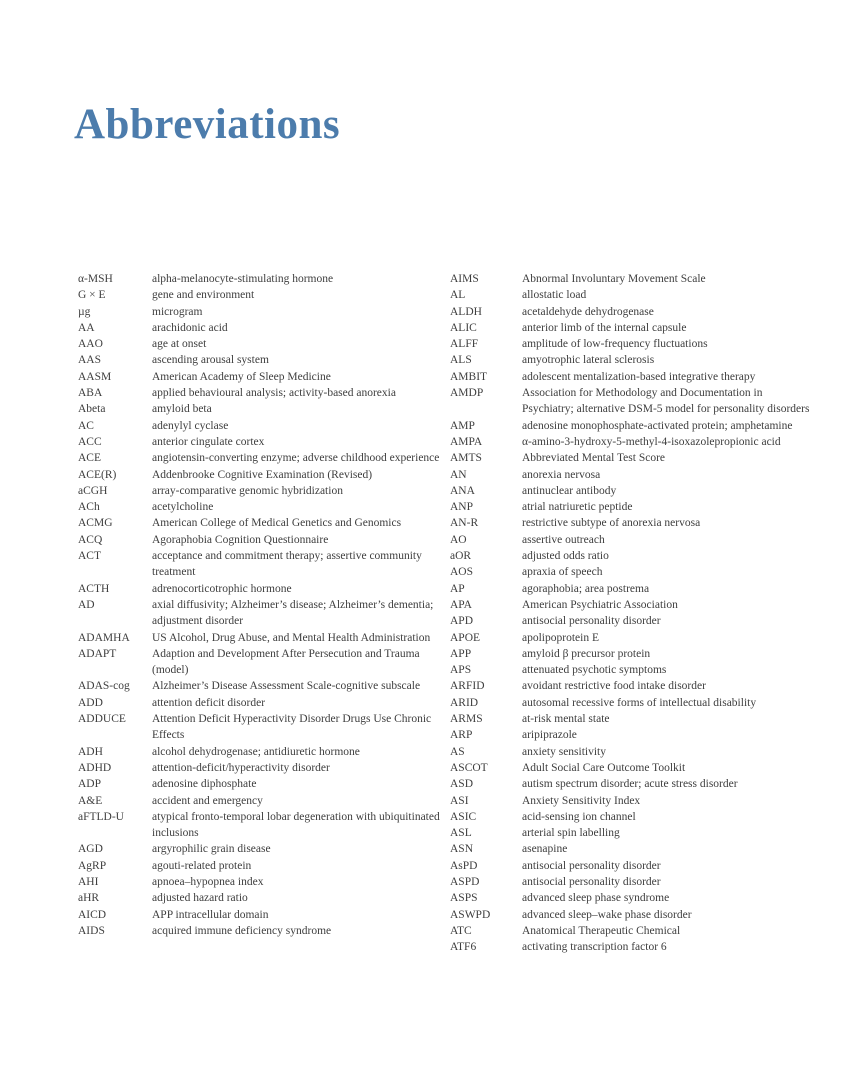 This screenshot has width=857, height=1080. I want to click on abbreviation-entry: AO assertive outreach, so click(637, 540).